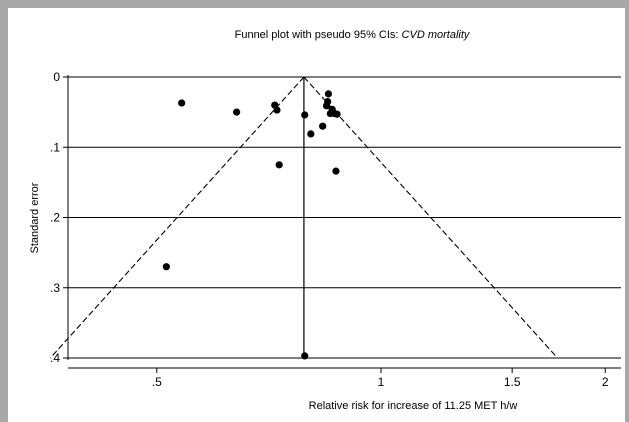  I want to click on x-tick-label-0: .5, so click(157, 382).